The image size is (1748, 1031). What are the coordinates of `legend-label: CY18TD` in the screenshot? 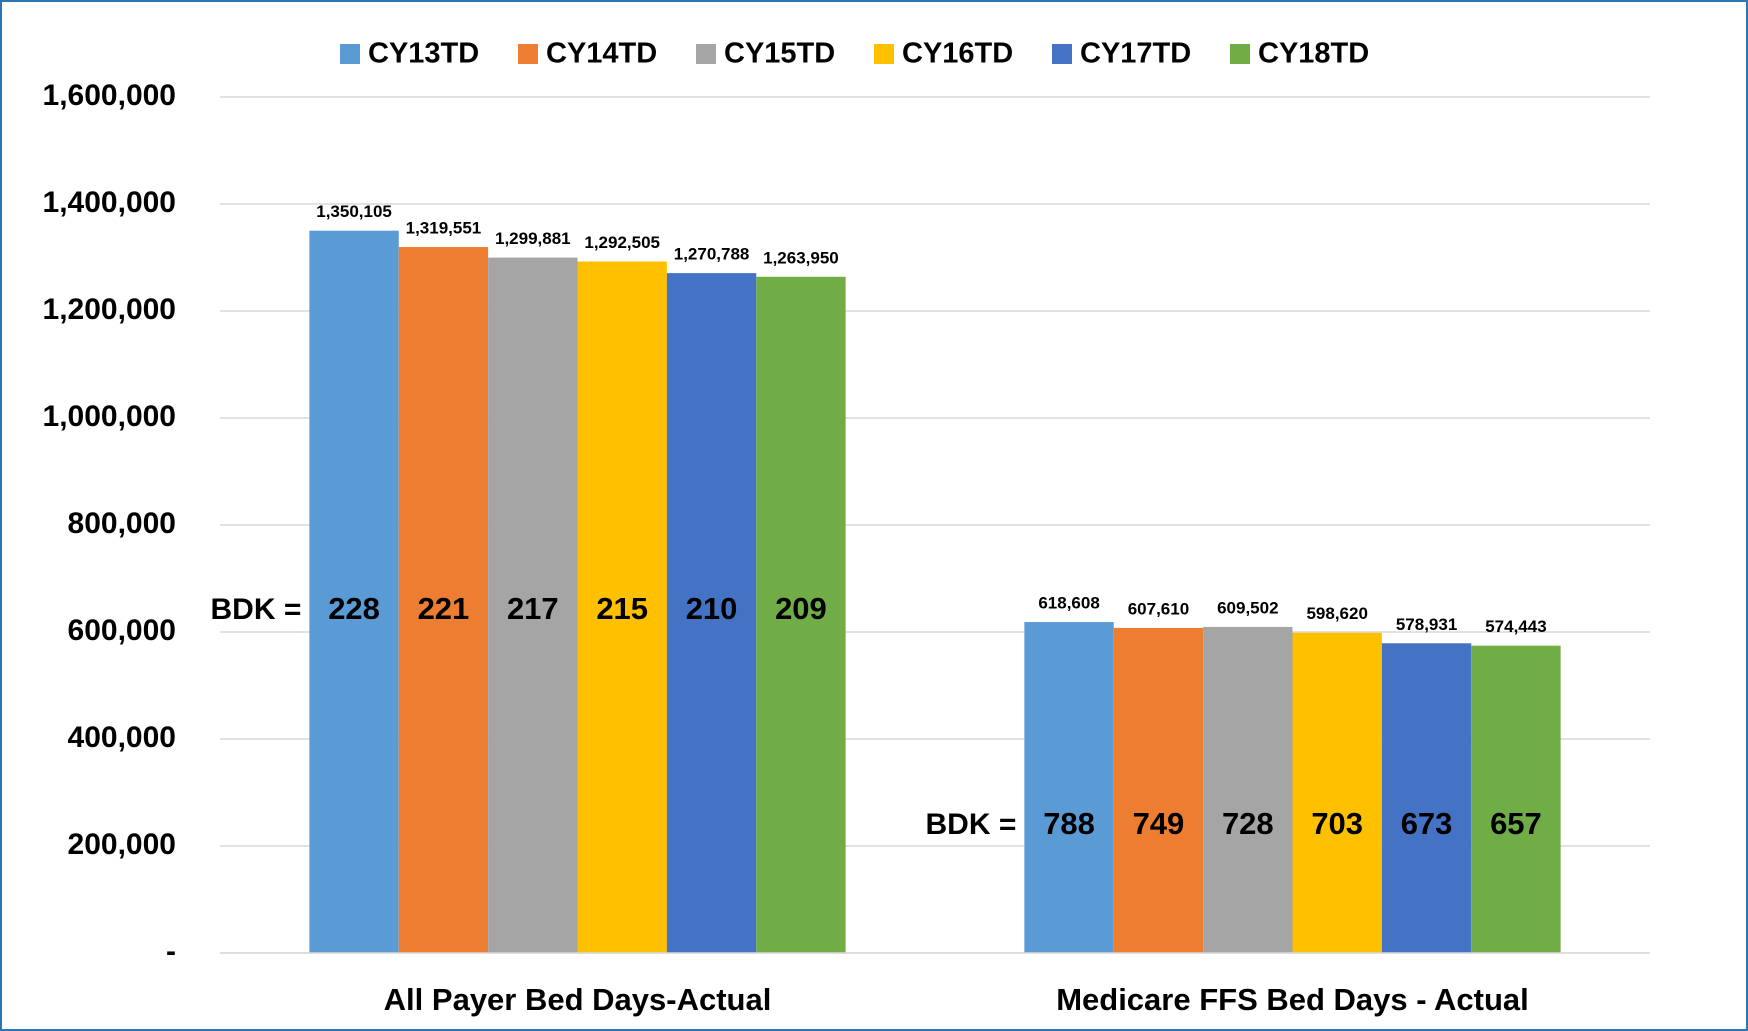 It's located at (1313, 54).